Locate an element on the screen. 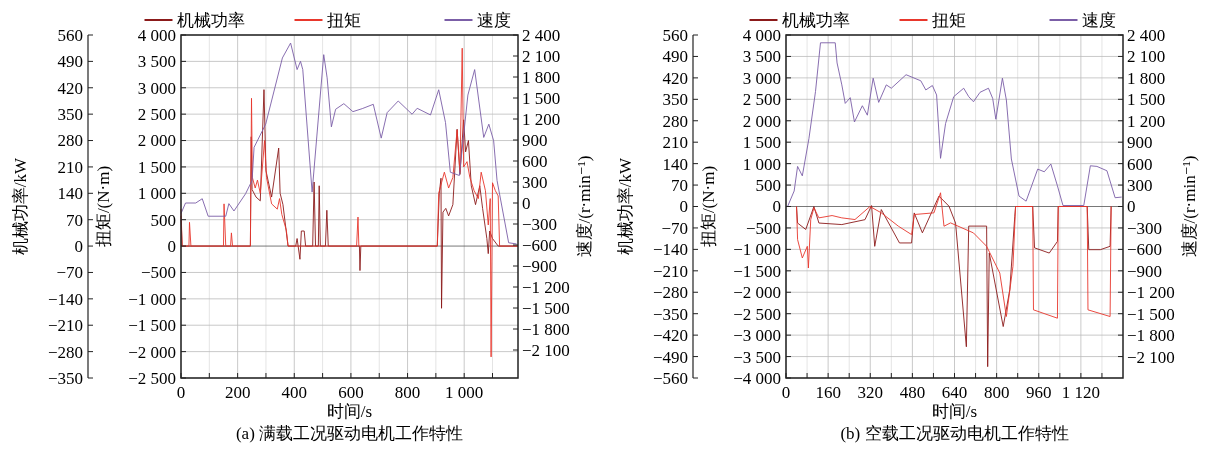 This screenshot has width=1216, height=456. y-tick-label: 1 500 is located at coordinates (156, 167).